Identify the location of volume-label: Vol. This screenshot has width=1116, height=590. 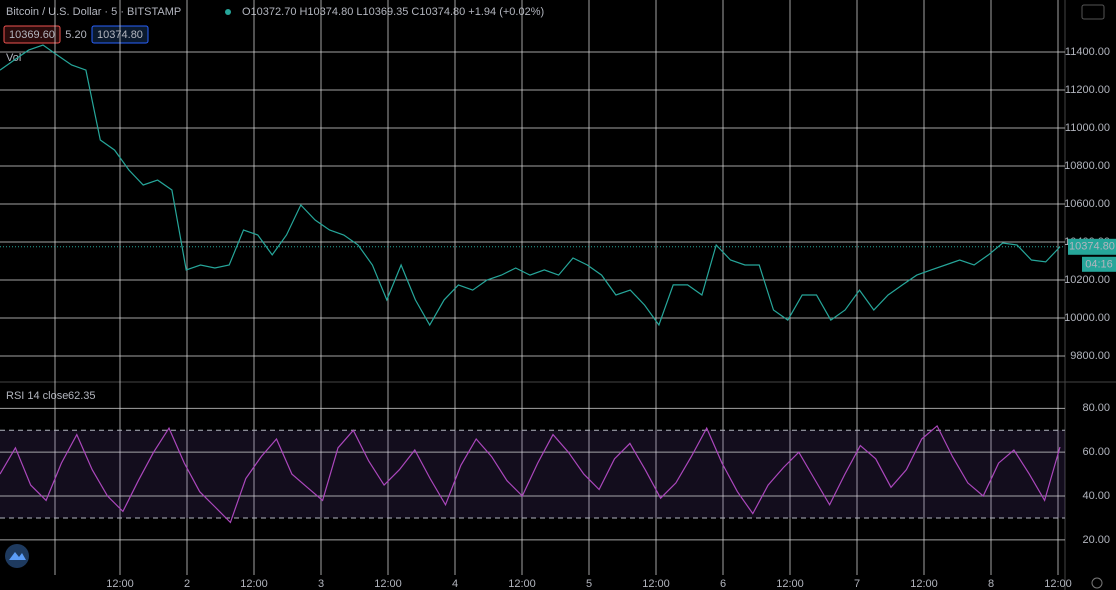
(13, 58).